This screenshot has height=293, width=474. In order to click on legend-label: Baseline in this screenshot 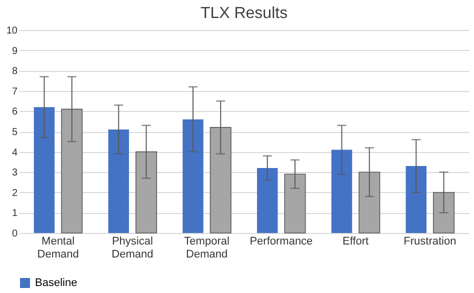, I will do `click(56, 283)`.